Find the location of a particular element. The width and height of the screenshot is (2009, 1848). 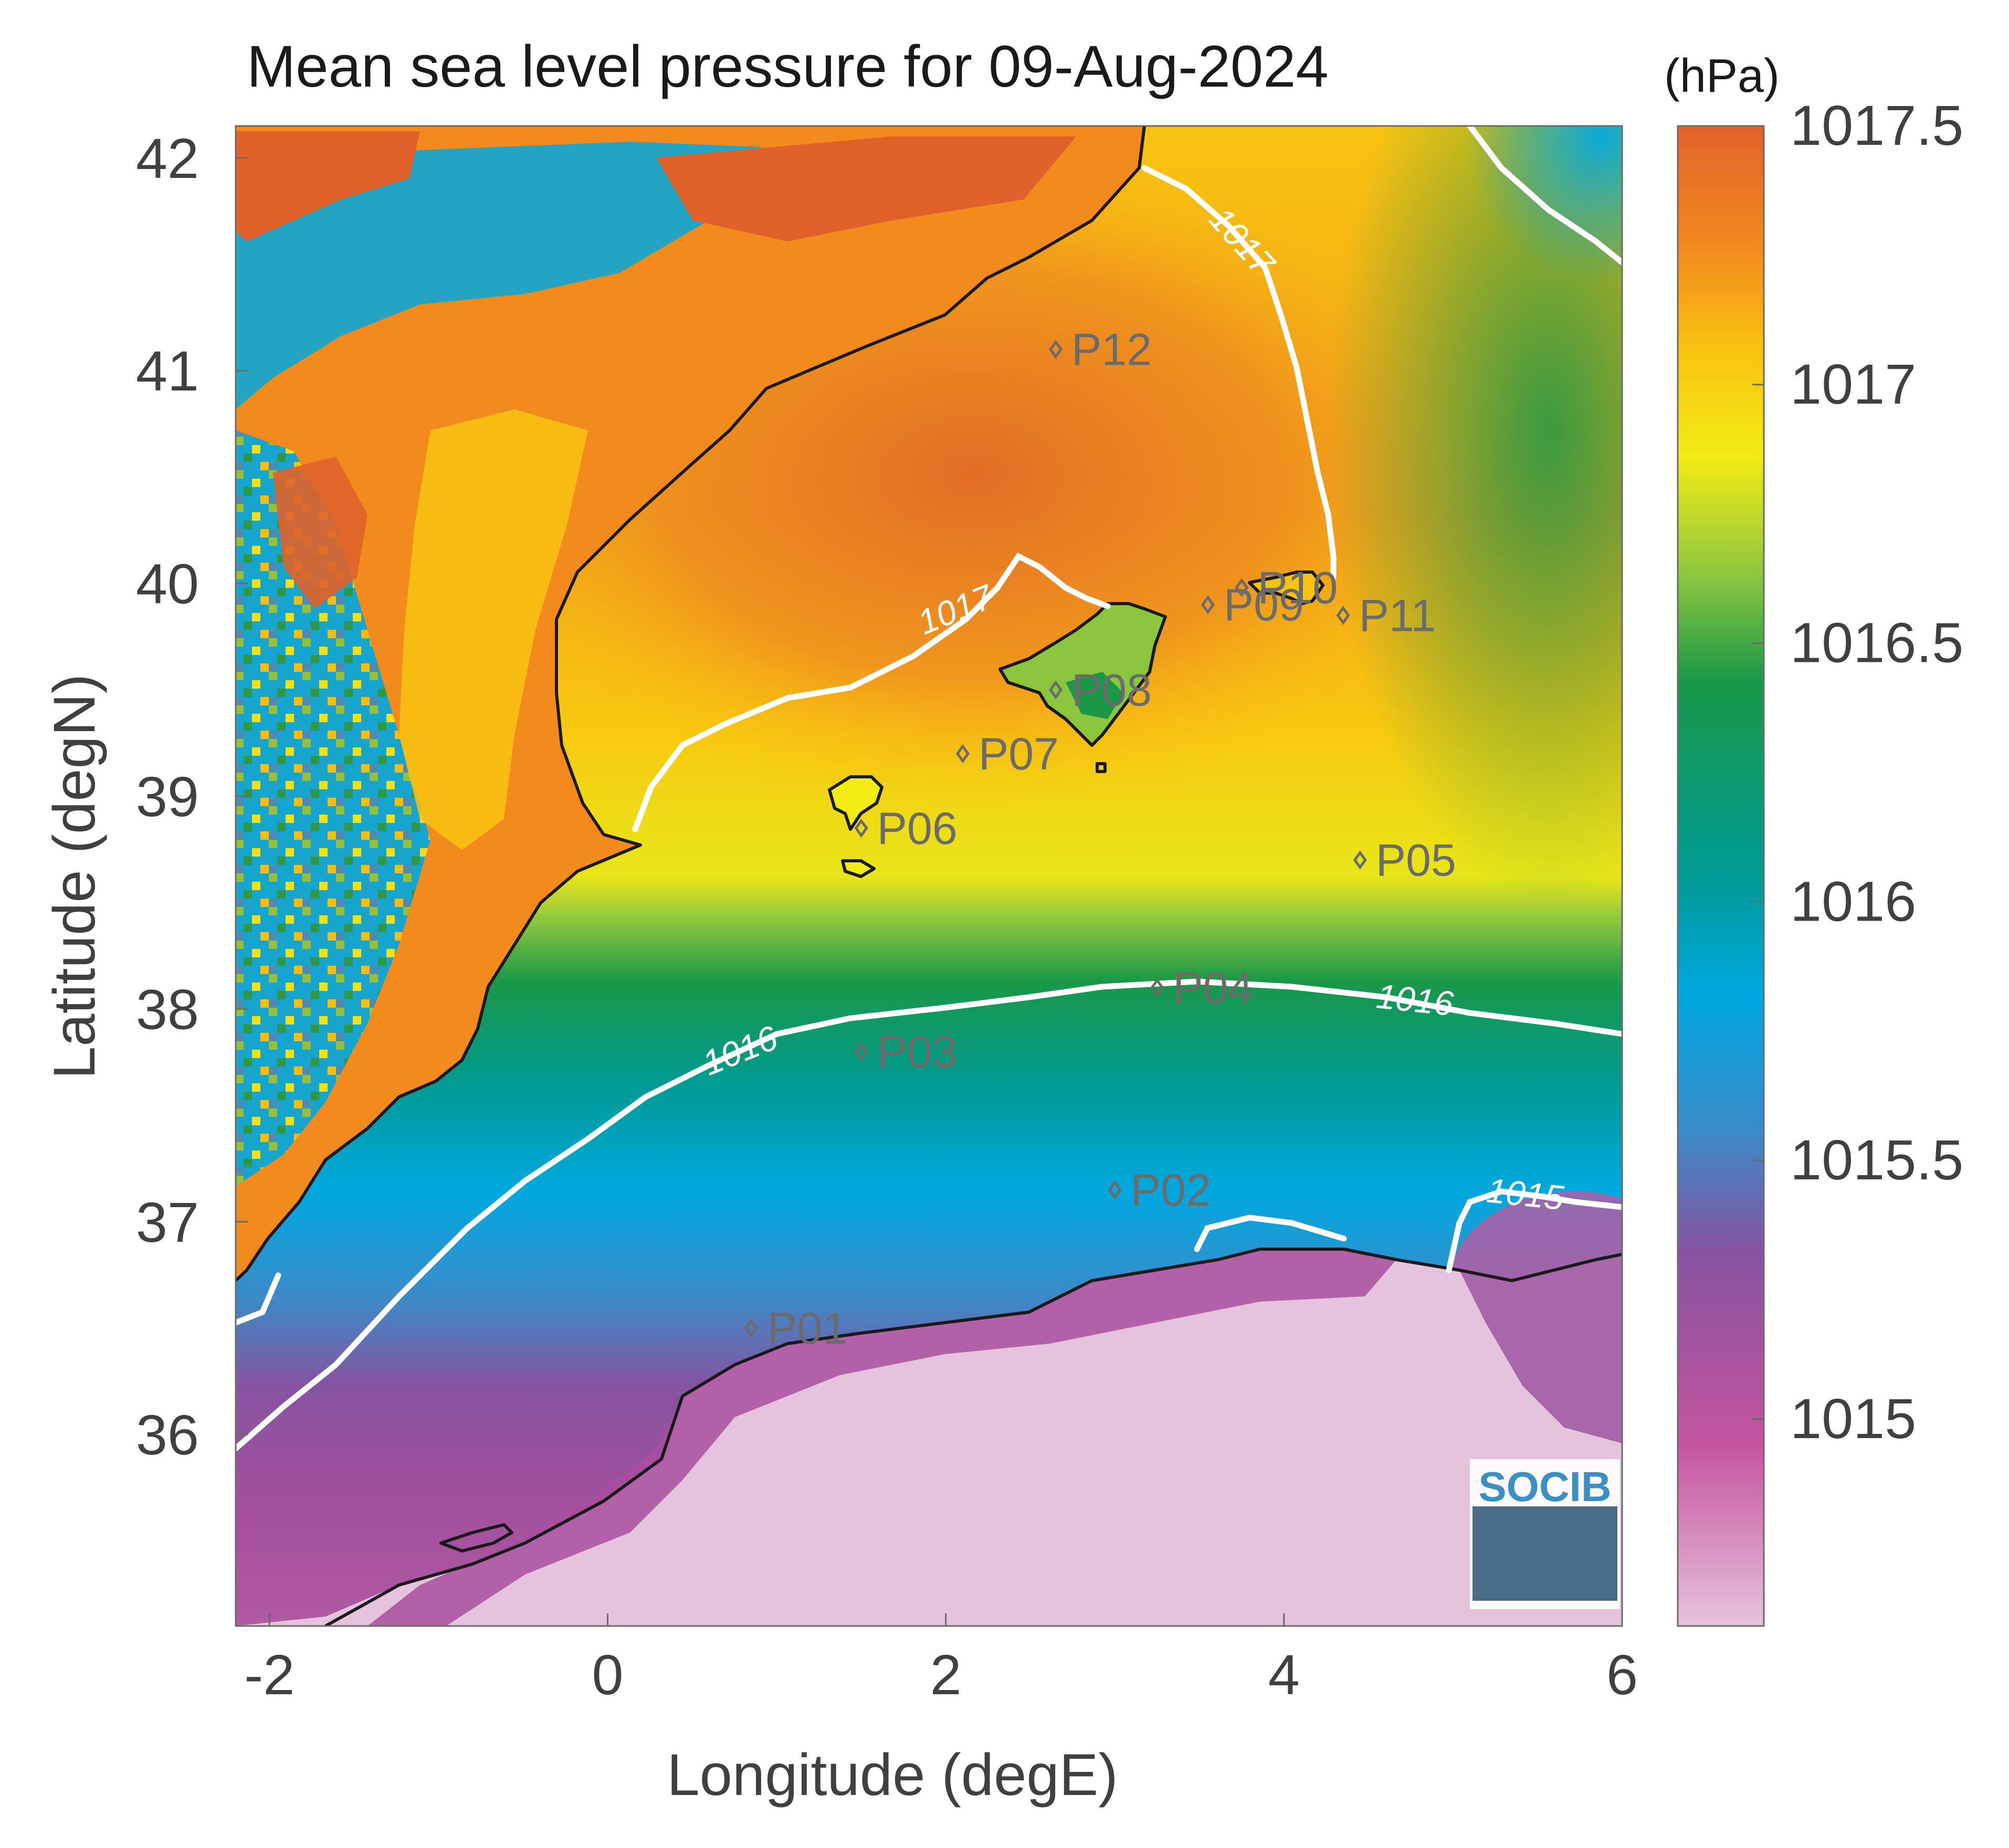

x-axis-ticks: -2 0 2 4 6 is located at coordinates (941, 1659).